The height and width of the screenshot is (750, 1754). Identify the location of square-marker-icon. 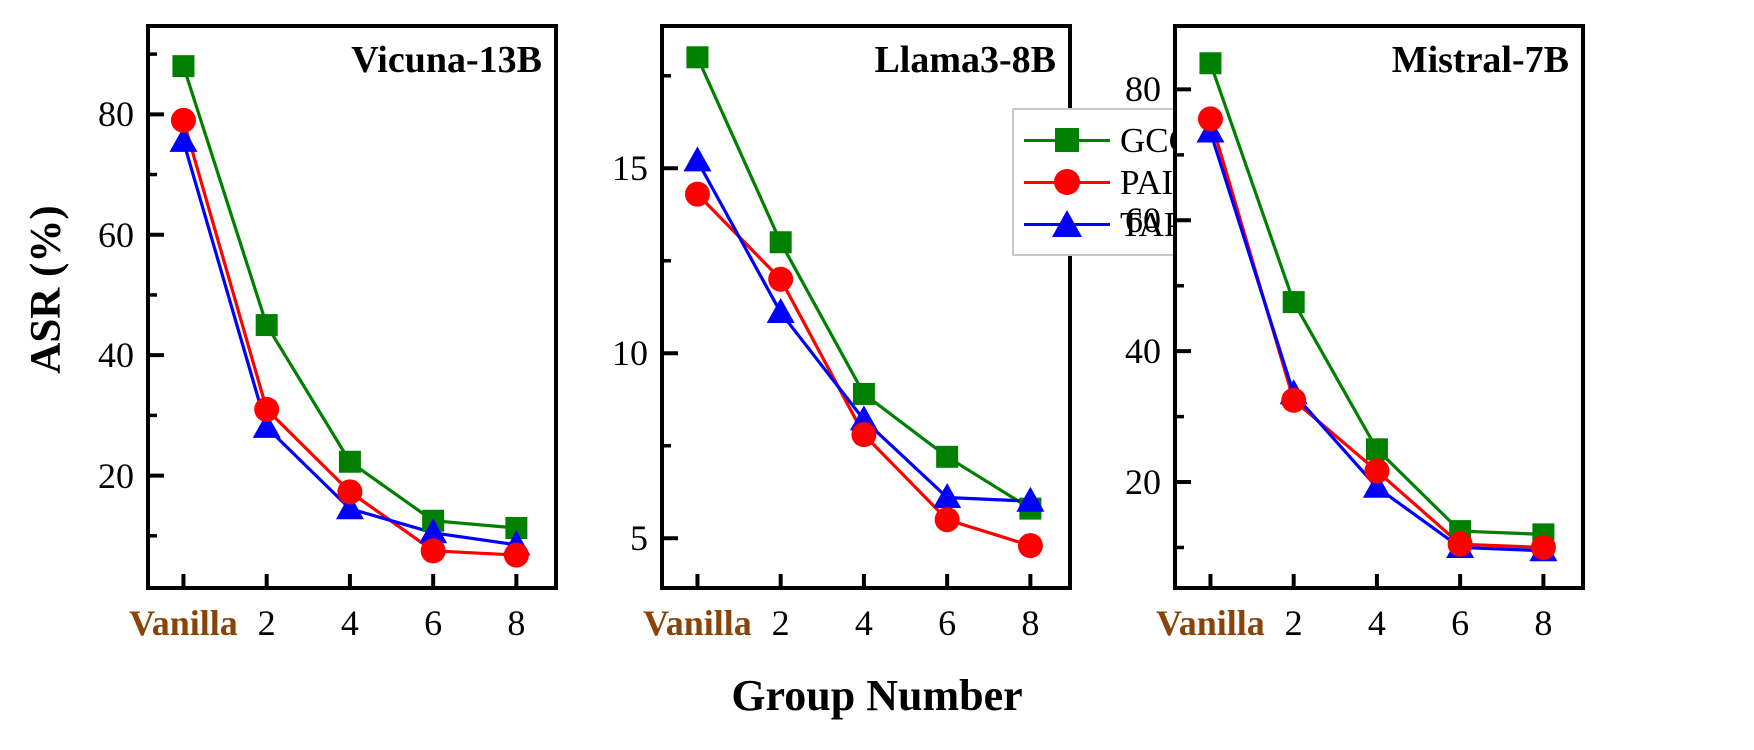
(1067, 140).